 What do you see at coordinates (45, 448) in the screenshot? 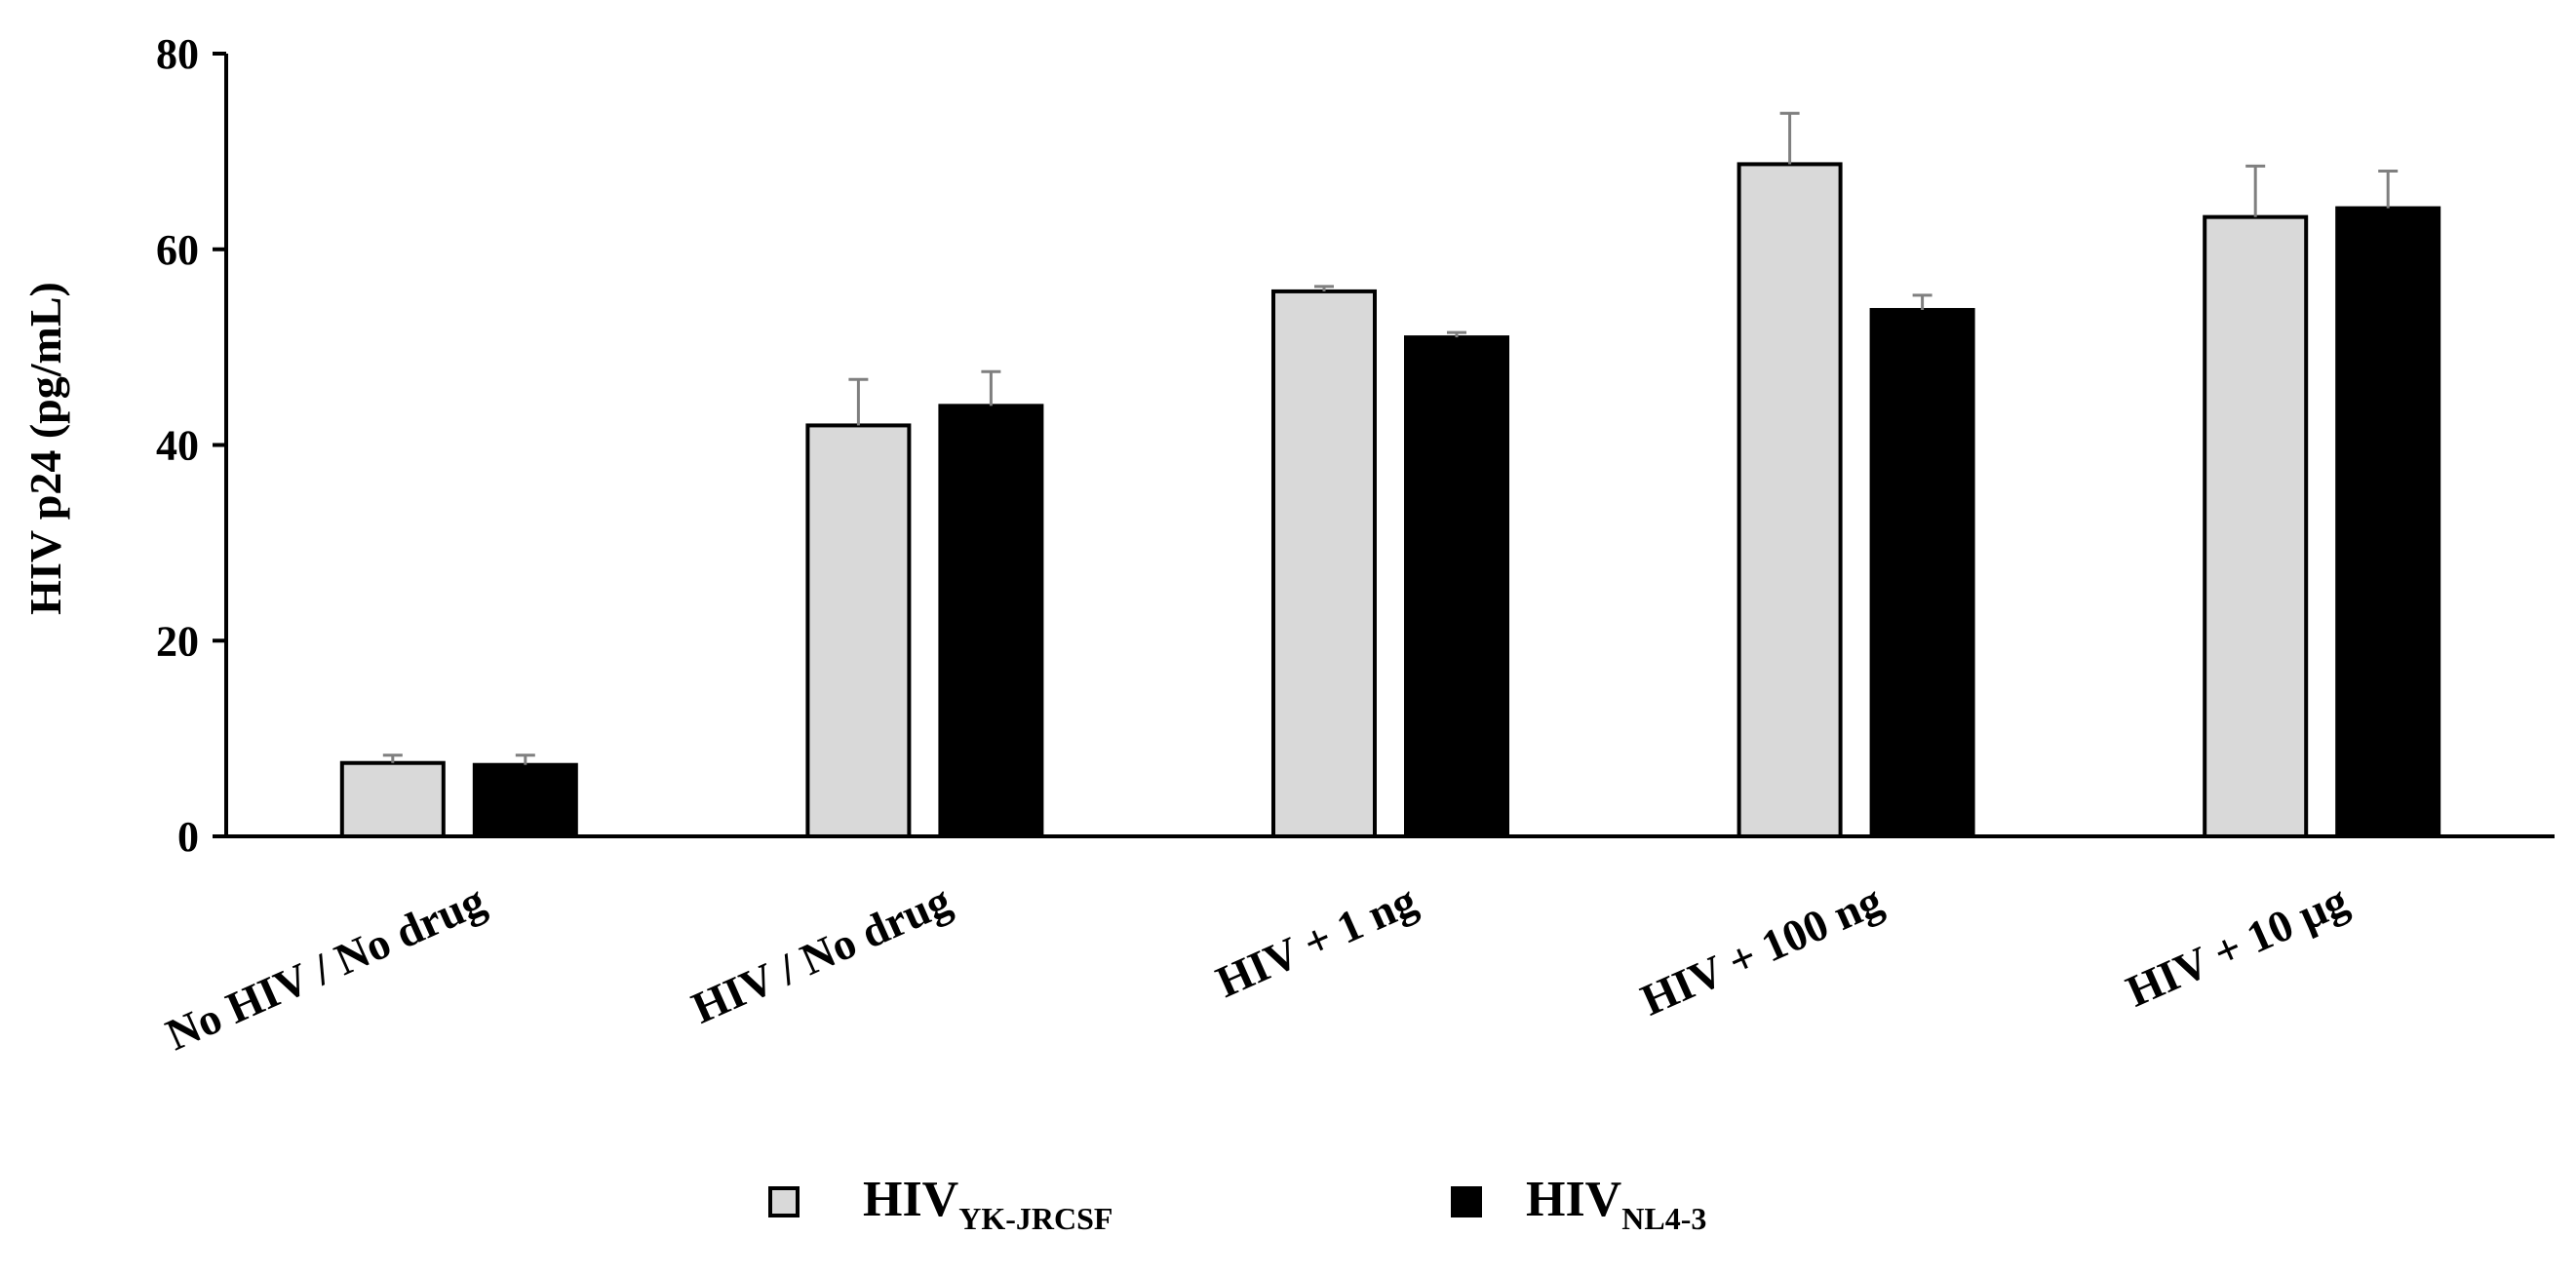
I see `y-axis-title: HIV p24 (pg/mL)` at bounding box center [45, 448].